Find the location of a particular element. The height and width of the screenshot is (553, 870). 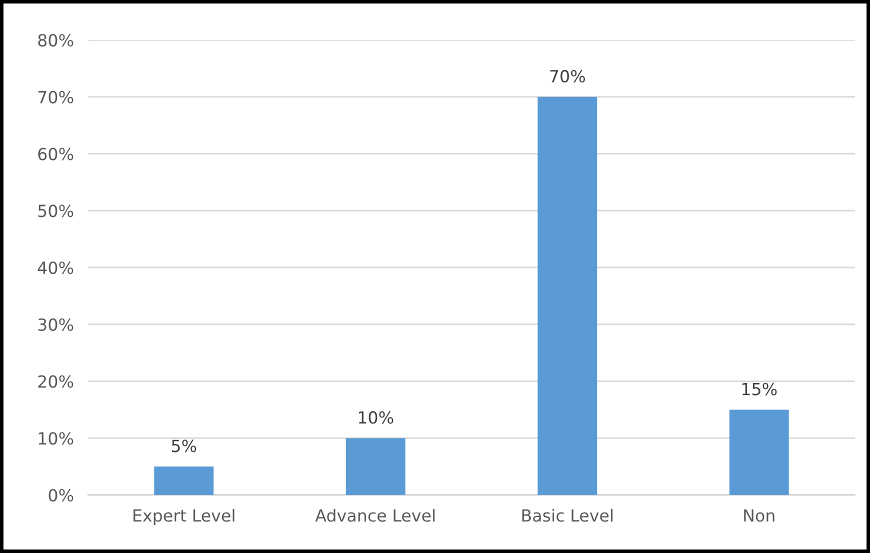

y-tick-label: 50% is located at coordinates (56, 211).